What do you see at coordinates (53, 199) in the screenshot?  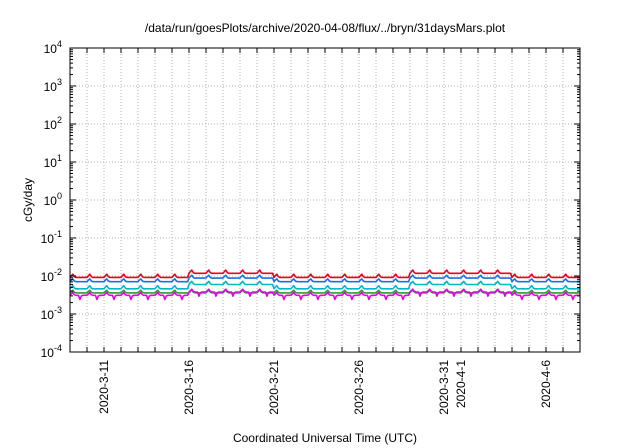 I see `y-tick-label: 10⁰` at bounding box center [53, 199].